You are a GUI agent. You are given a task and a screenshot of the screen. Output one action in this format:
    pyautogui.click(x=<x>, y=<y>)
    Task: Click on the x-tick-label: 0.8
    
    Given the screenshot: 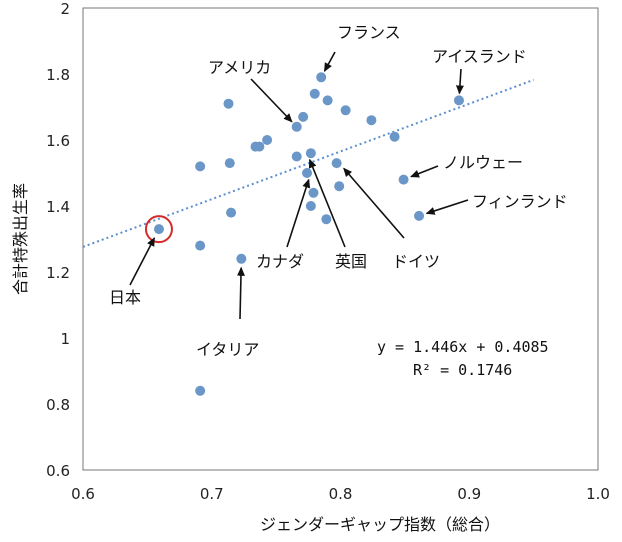 What is the action you would take?
    pyautogui.click(x=341, y=494)
    